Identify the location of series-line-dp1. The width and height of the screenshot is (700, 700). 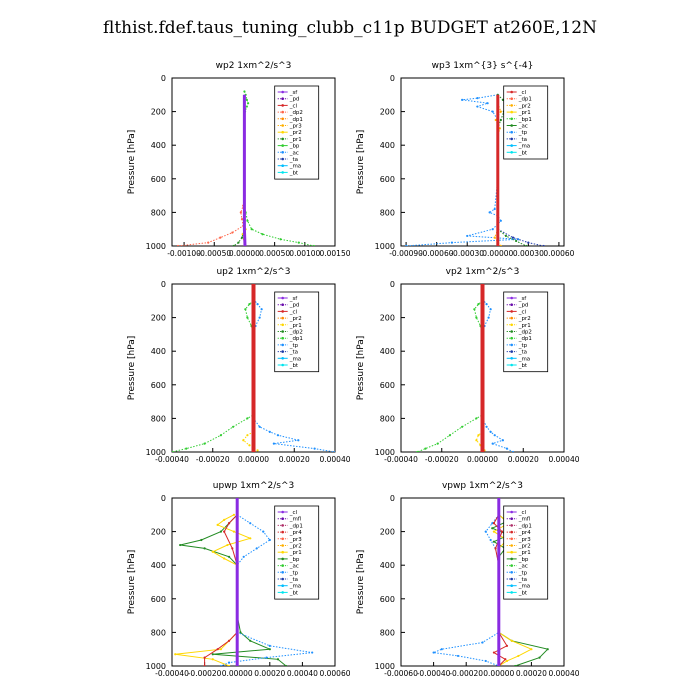
(213, 376).